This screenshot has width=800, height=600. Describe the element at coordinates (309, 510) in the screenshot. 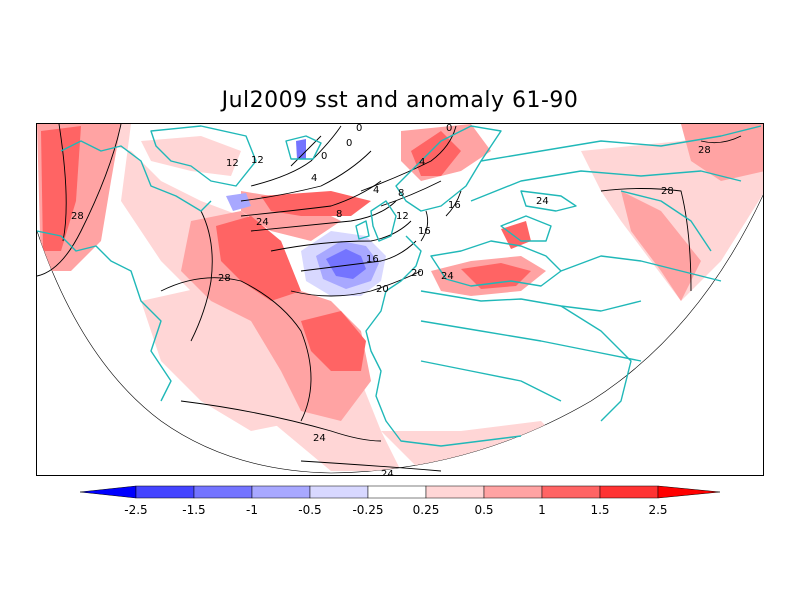

I see `legend-tick-label: -0.5` at that location.